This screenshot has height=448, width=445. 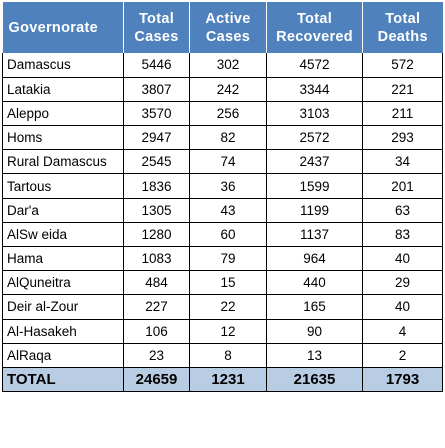 What do you see at coordinates (63, 355) in the screenshot?
I see `governorate-cell: AlRaqa` at bounding box center [63, 355].